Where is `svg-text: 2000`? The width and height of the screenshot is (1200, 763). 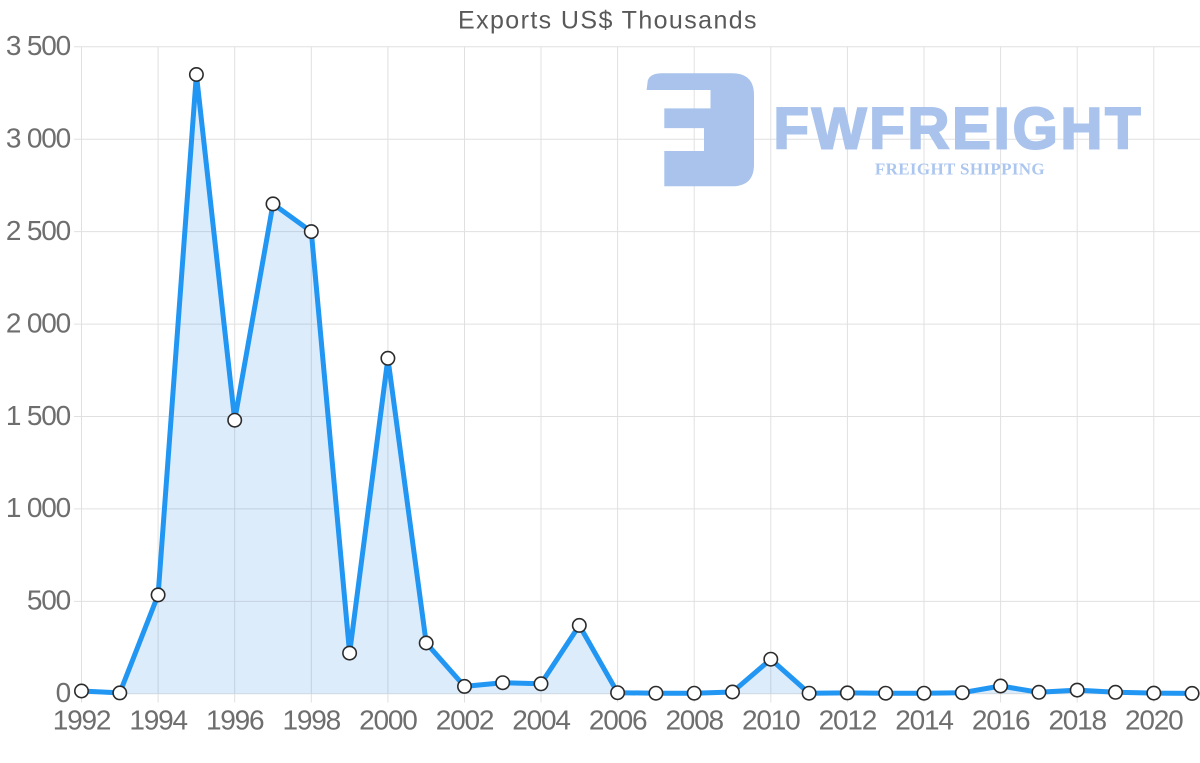
svg-text: 2000 is located at coordinates (388, 720).